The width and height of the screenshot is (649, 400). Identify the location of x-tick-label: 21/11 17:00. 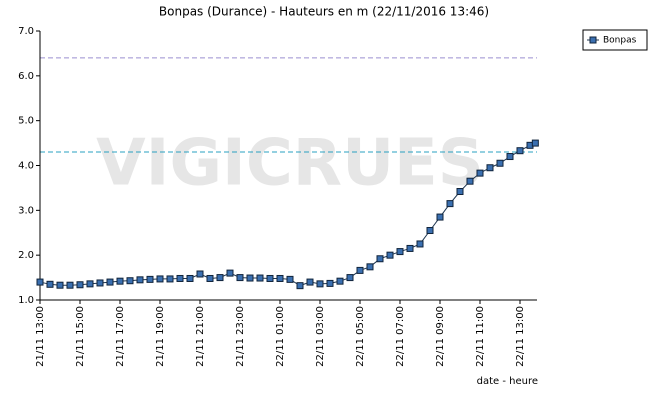
(120, 336).